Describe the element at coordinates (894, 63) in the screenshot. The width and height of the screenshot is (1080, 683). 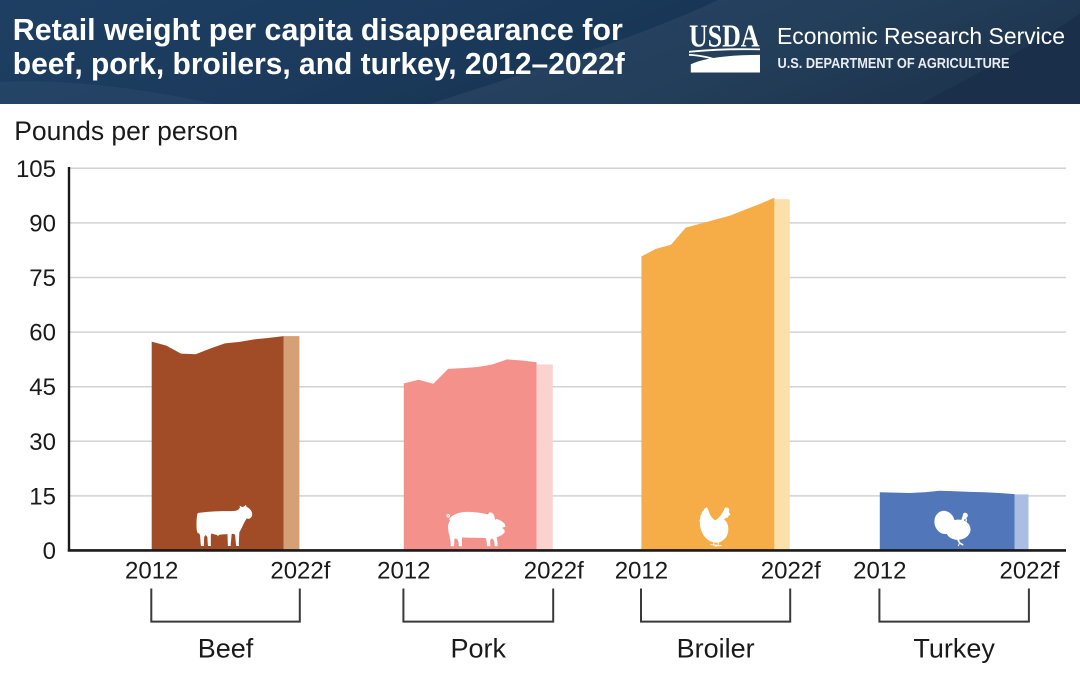
I see `svg-text: U.S. DEPARTMENT OF AGRICULTURE` at that location.